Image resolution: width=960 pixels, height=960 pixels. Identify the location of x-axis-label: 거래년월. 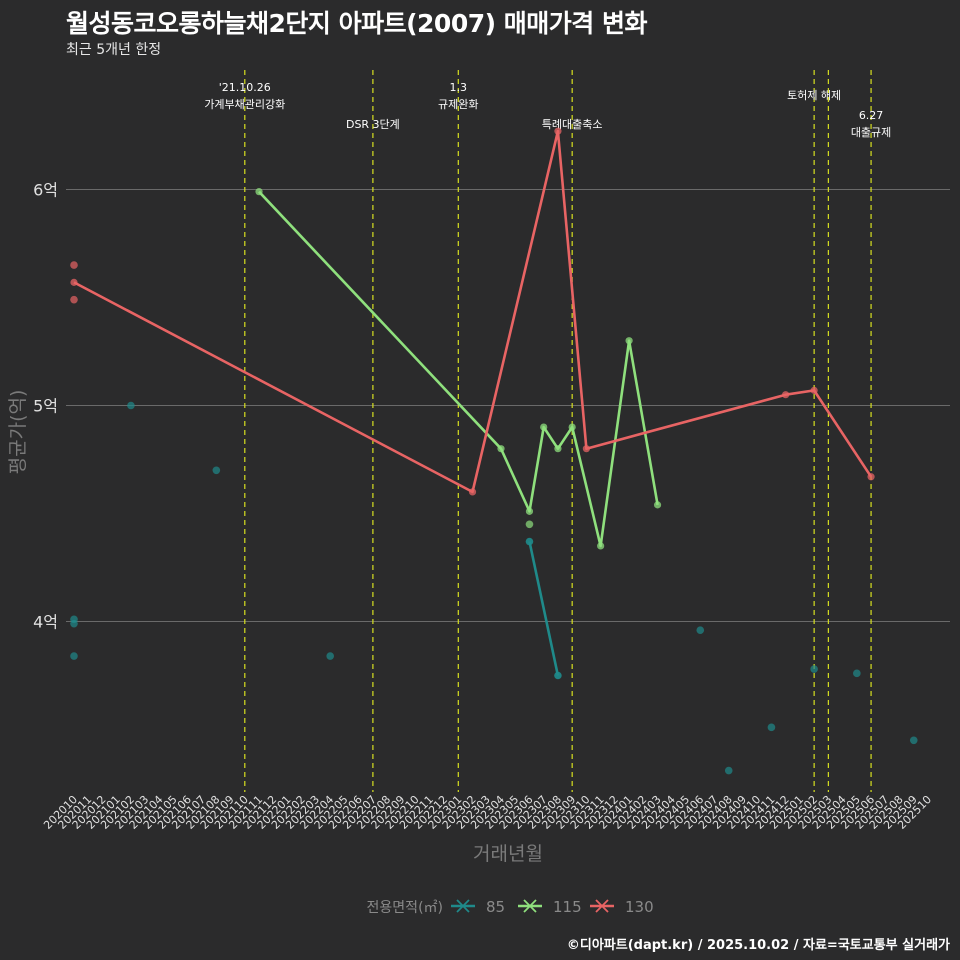
(508, 854).